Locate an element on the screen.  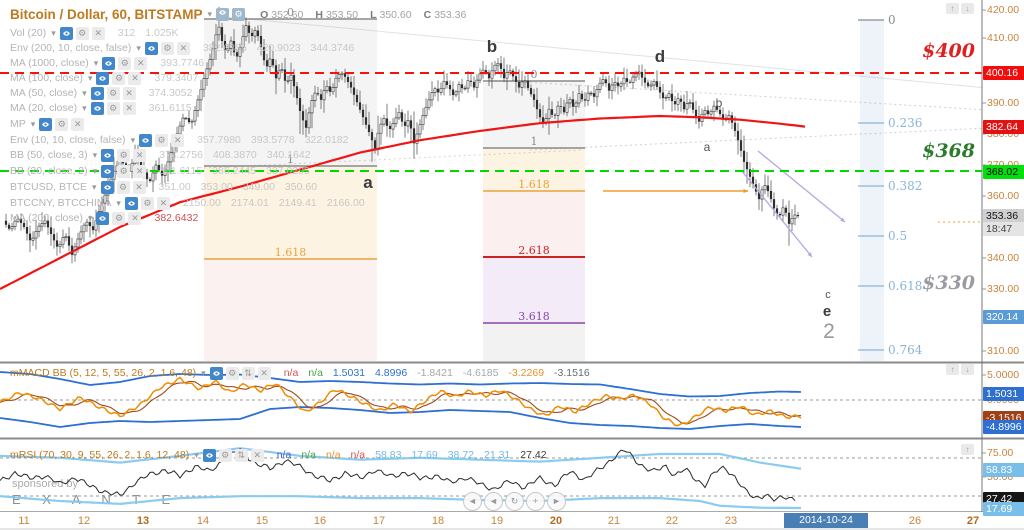
indicator-name: MA (200, close) is located at coordinates (46, 218).